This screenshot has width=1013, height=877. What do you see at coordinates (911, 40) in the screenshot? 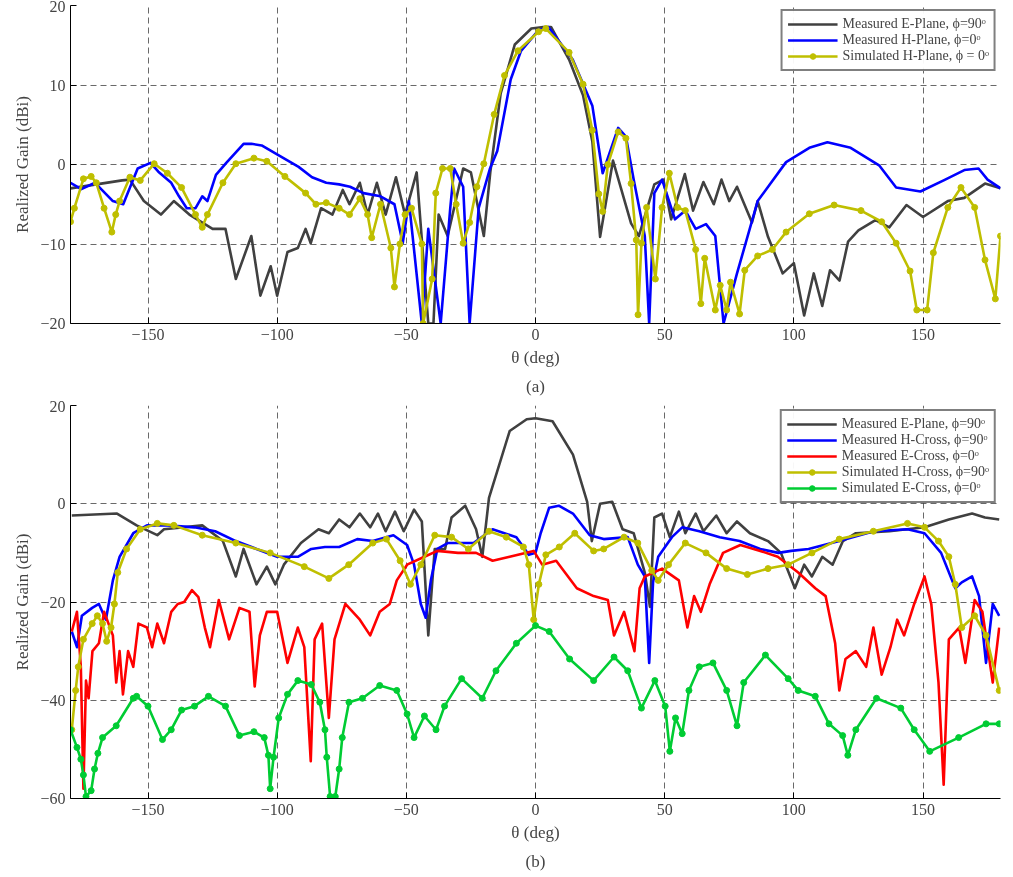
I see `legend-label: Measured H-Plane, ϕ=0ᵒ` at bounding box center [911, 40].